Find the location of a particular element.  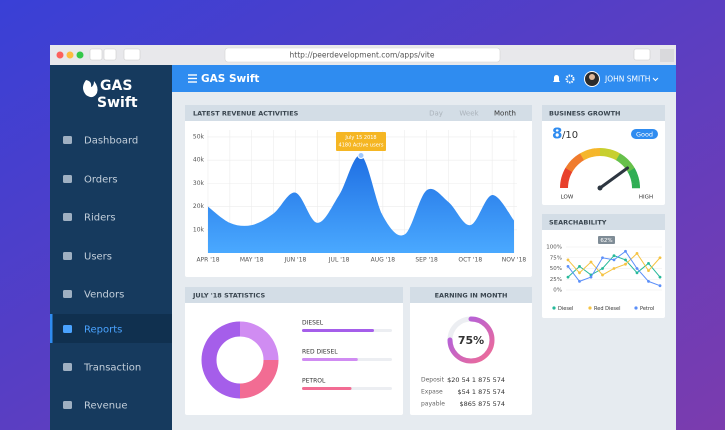

tooltip-text: 4180 Active users is located at coordinates (361, 146).